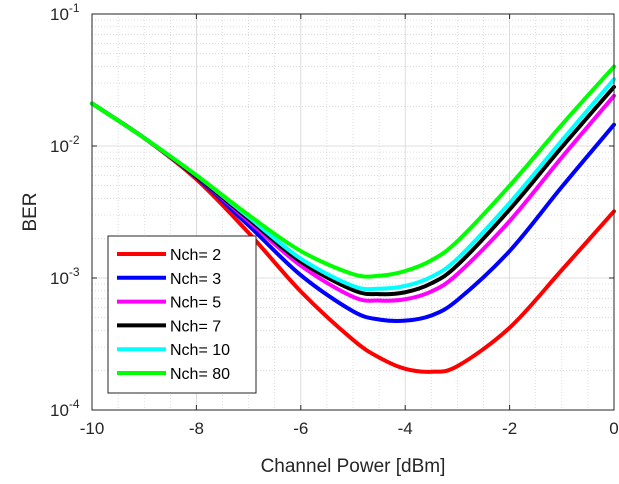  What do you see at coordinates (509, 428) in the screenshot?
I see `x-tick-label: -2` at bounding box center [509, 428].